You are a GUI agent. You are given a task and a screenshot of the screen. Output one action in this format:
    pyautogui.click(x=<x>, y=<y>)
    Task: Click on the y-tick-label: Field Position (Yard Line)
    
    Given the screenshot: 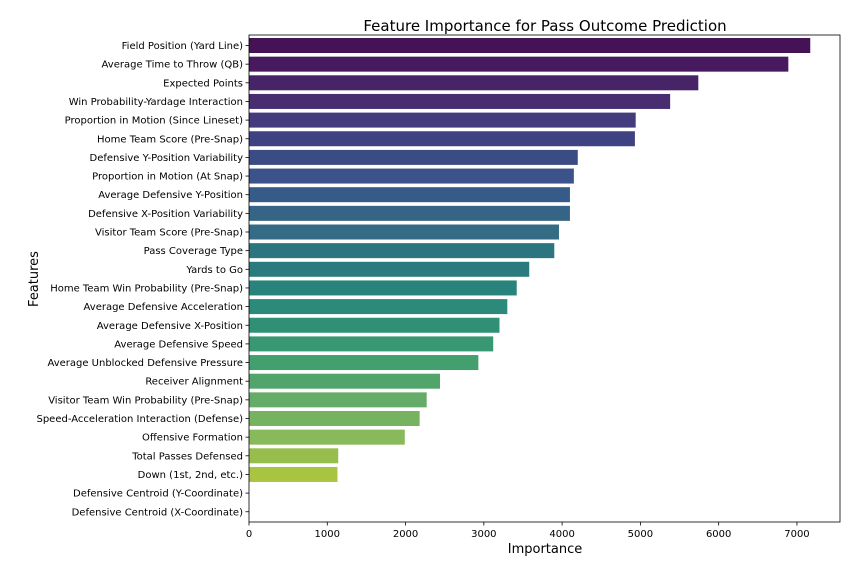 What is the action you would take?
    pyautogui.click(x=182, y=46)
    